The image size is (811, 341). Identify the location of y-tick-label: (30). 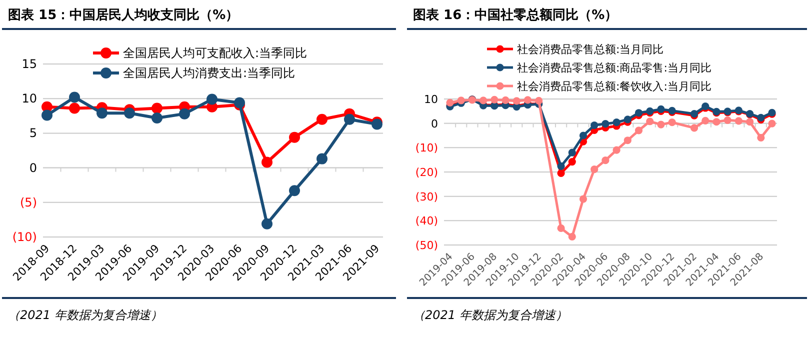
(426, 197).